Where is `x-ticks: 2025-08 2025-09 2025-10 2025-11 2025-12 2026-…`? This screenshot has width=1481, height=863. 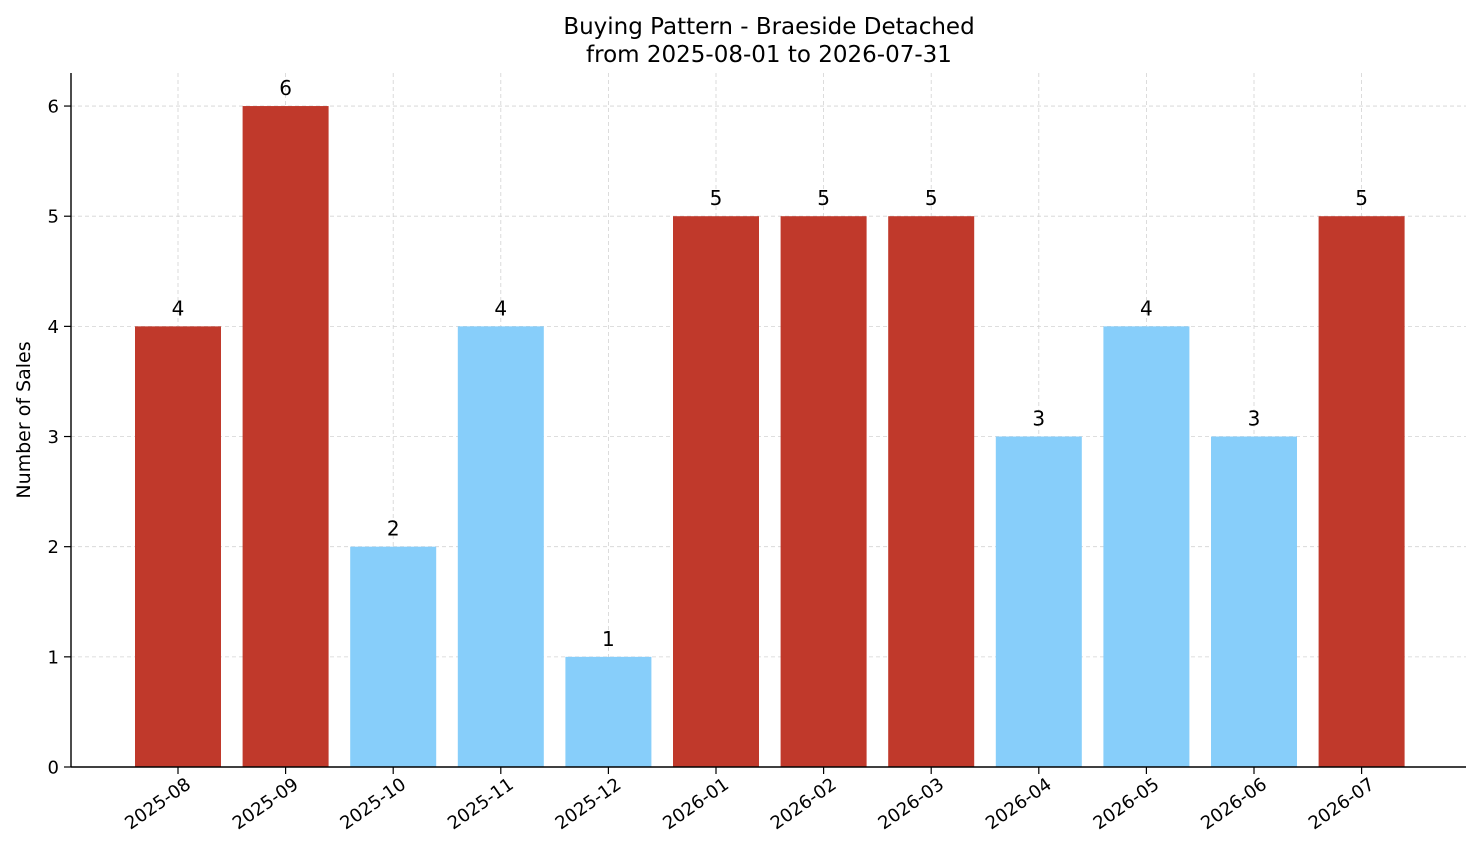 x-ticks: 2025-08 2025-09 2025-10 2025-11 2025-12 2026-… is located at coordinates (749, 800).